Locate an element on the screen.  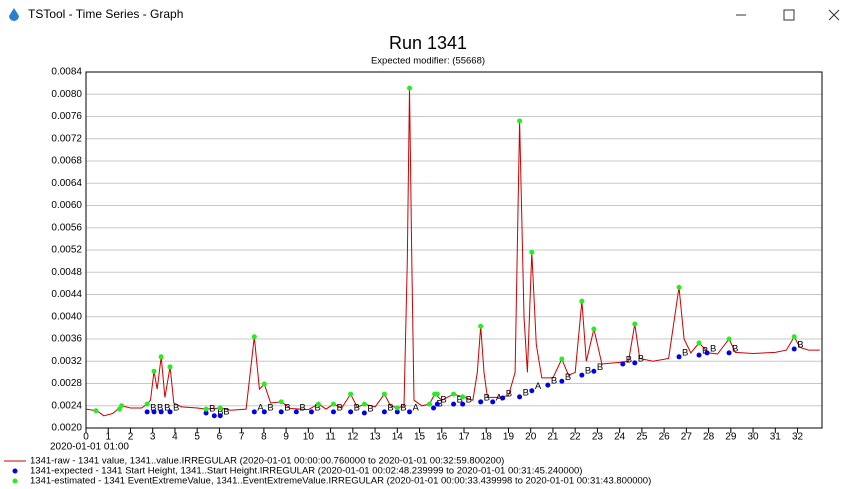
x-tick-label: 16 is located at coordinates (442, 437).